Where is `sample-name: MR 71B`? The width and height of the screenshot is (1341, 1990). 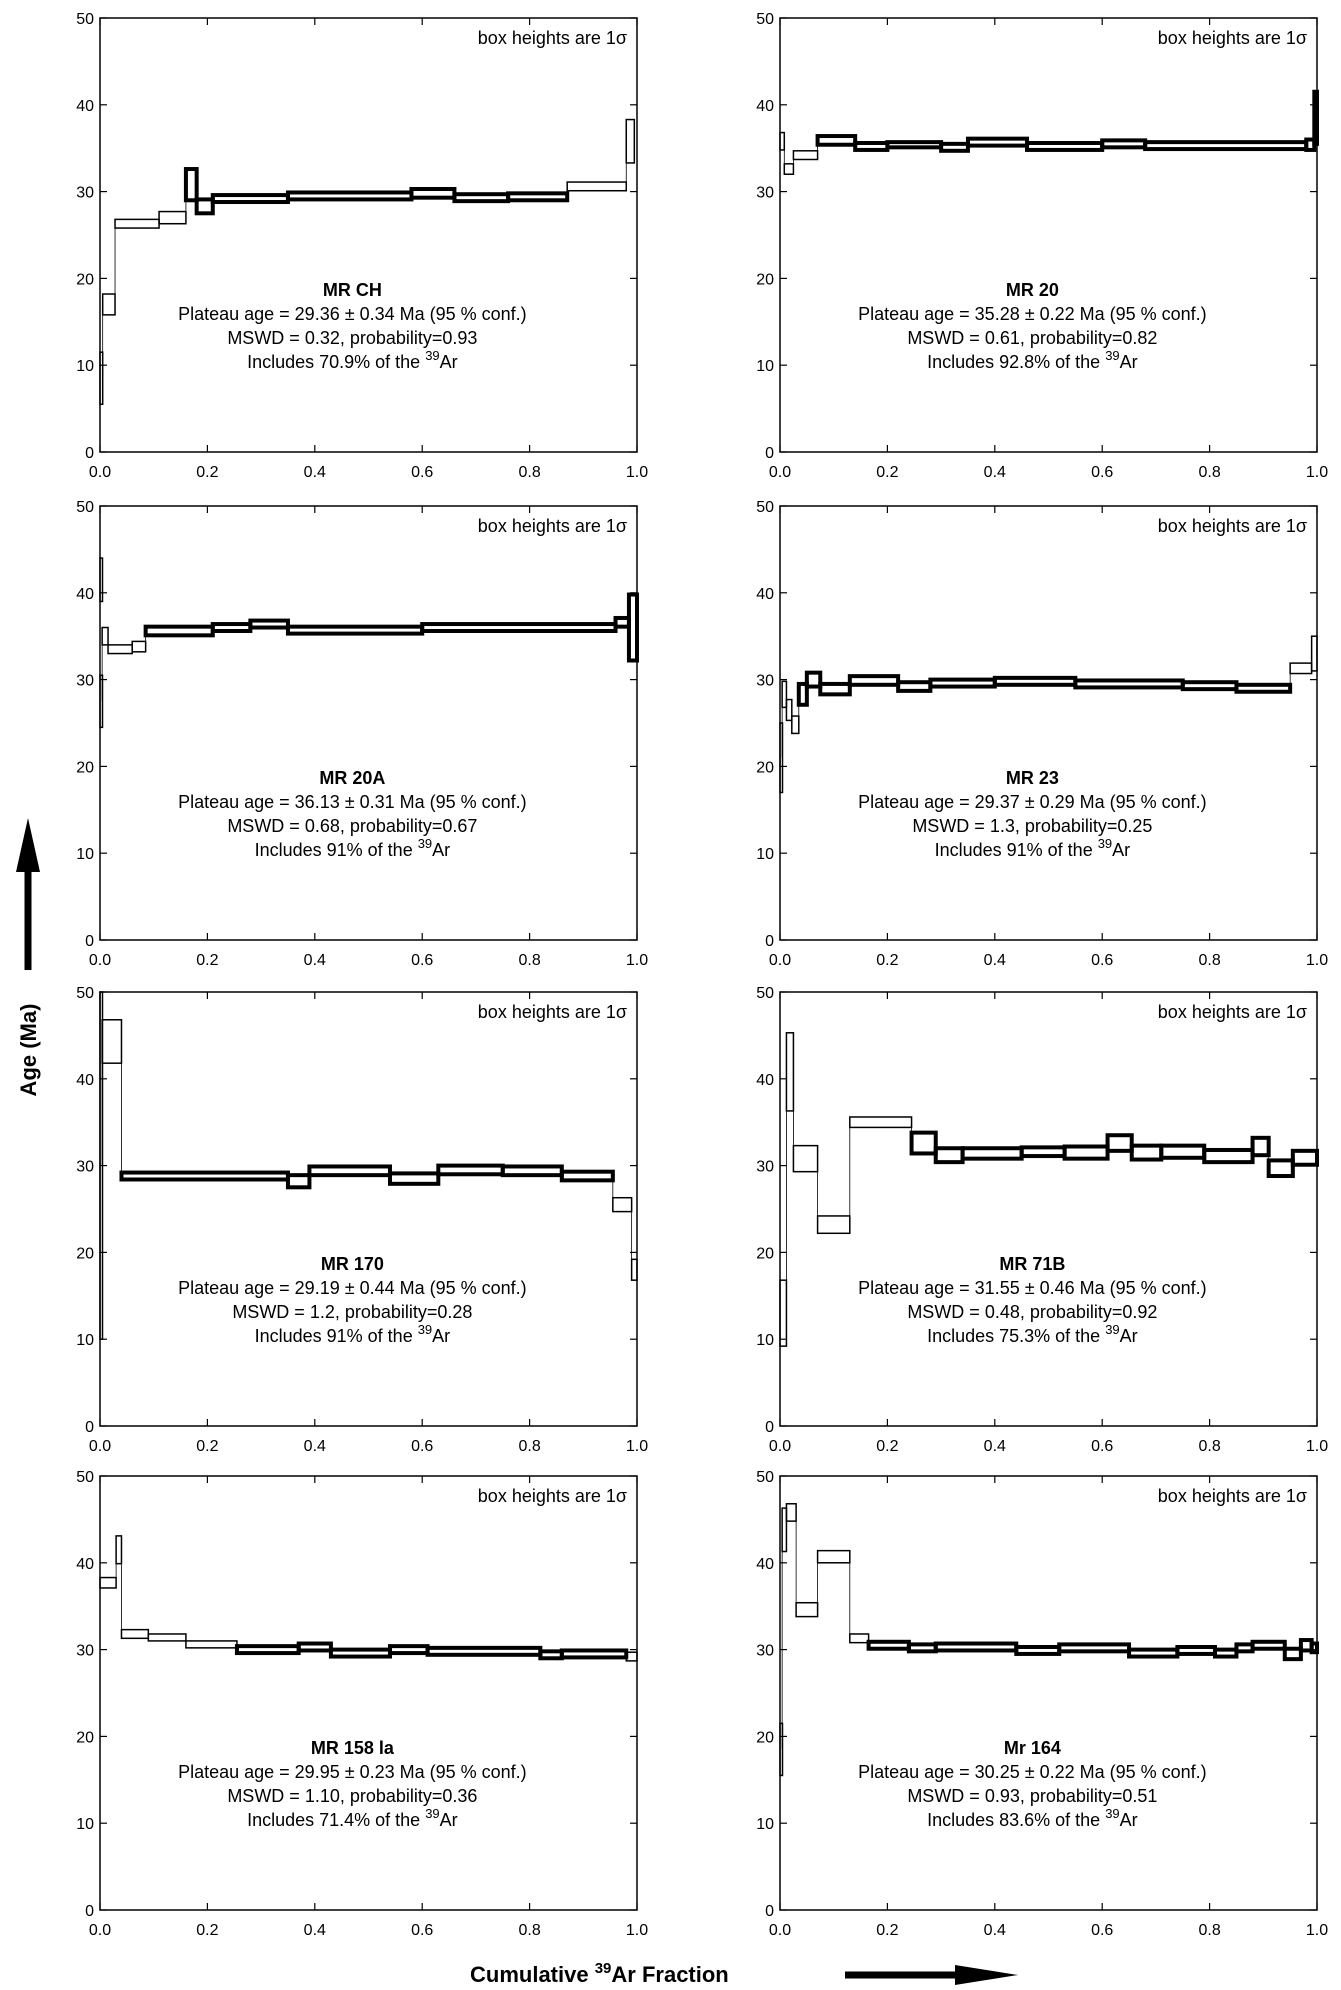
sample-name: MR 71B is located at coordinates (1032, 1264).